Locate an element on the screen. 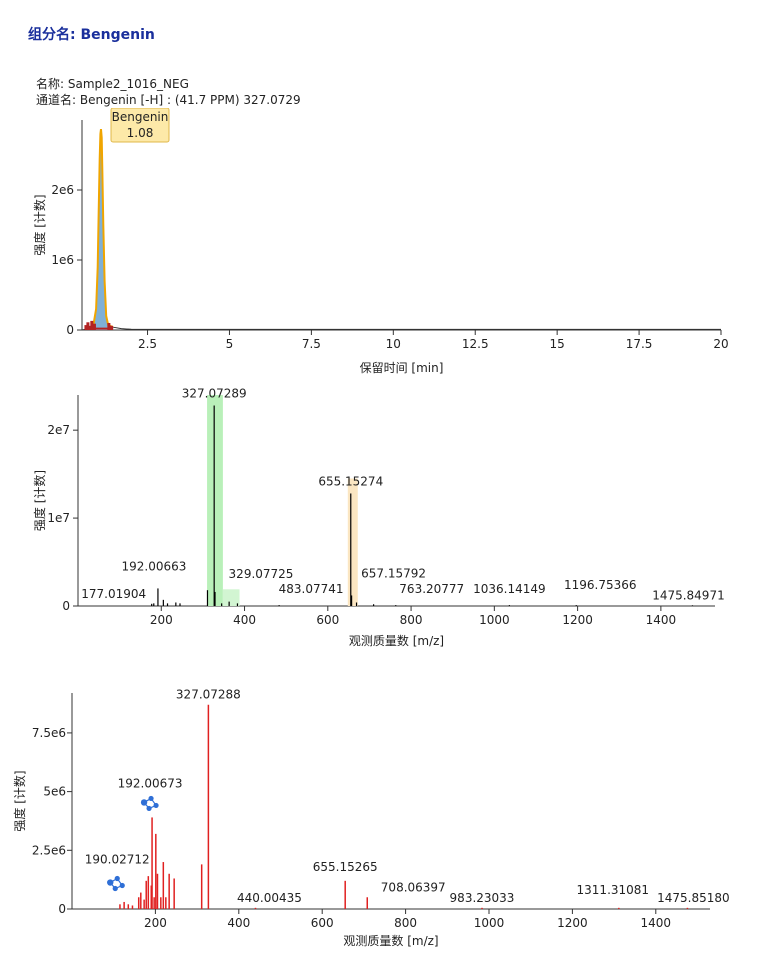 The image size is (768, 954). chromatogram-peak-outline is located at coordinates (103, 228).